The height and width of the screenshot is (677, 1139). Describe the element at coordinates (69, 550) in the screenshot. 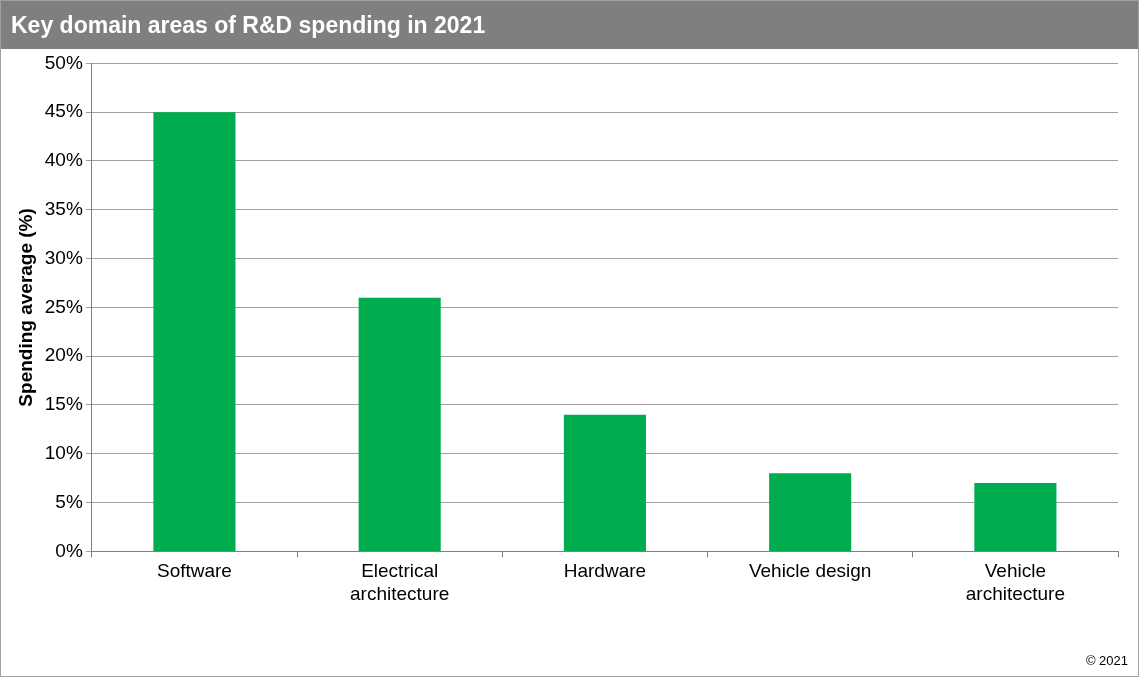

I see `y-tick-label: 0%` at that location.